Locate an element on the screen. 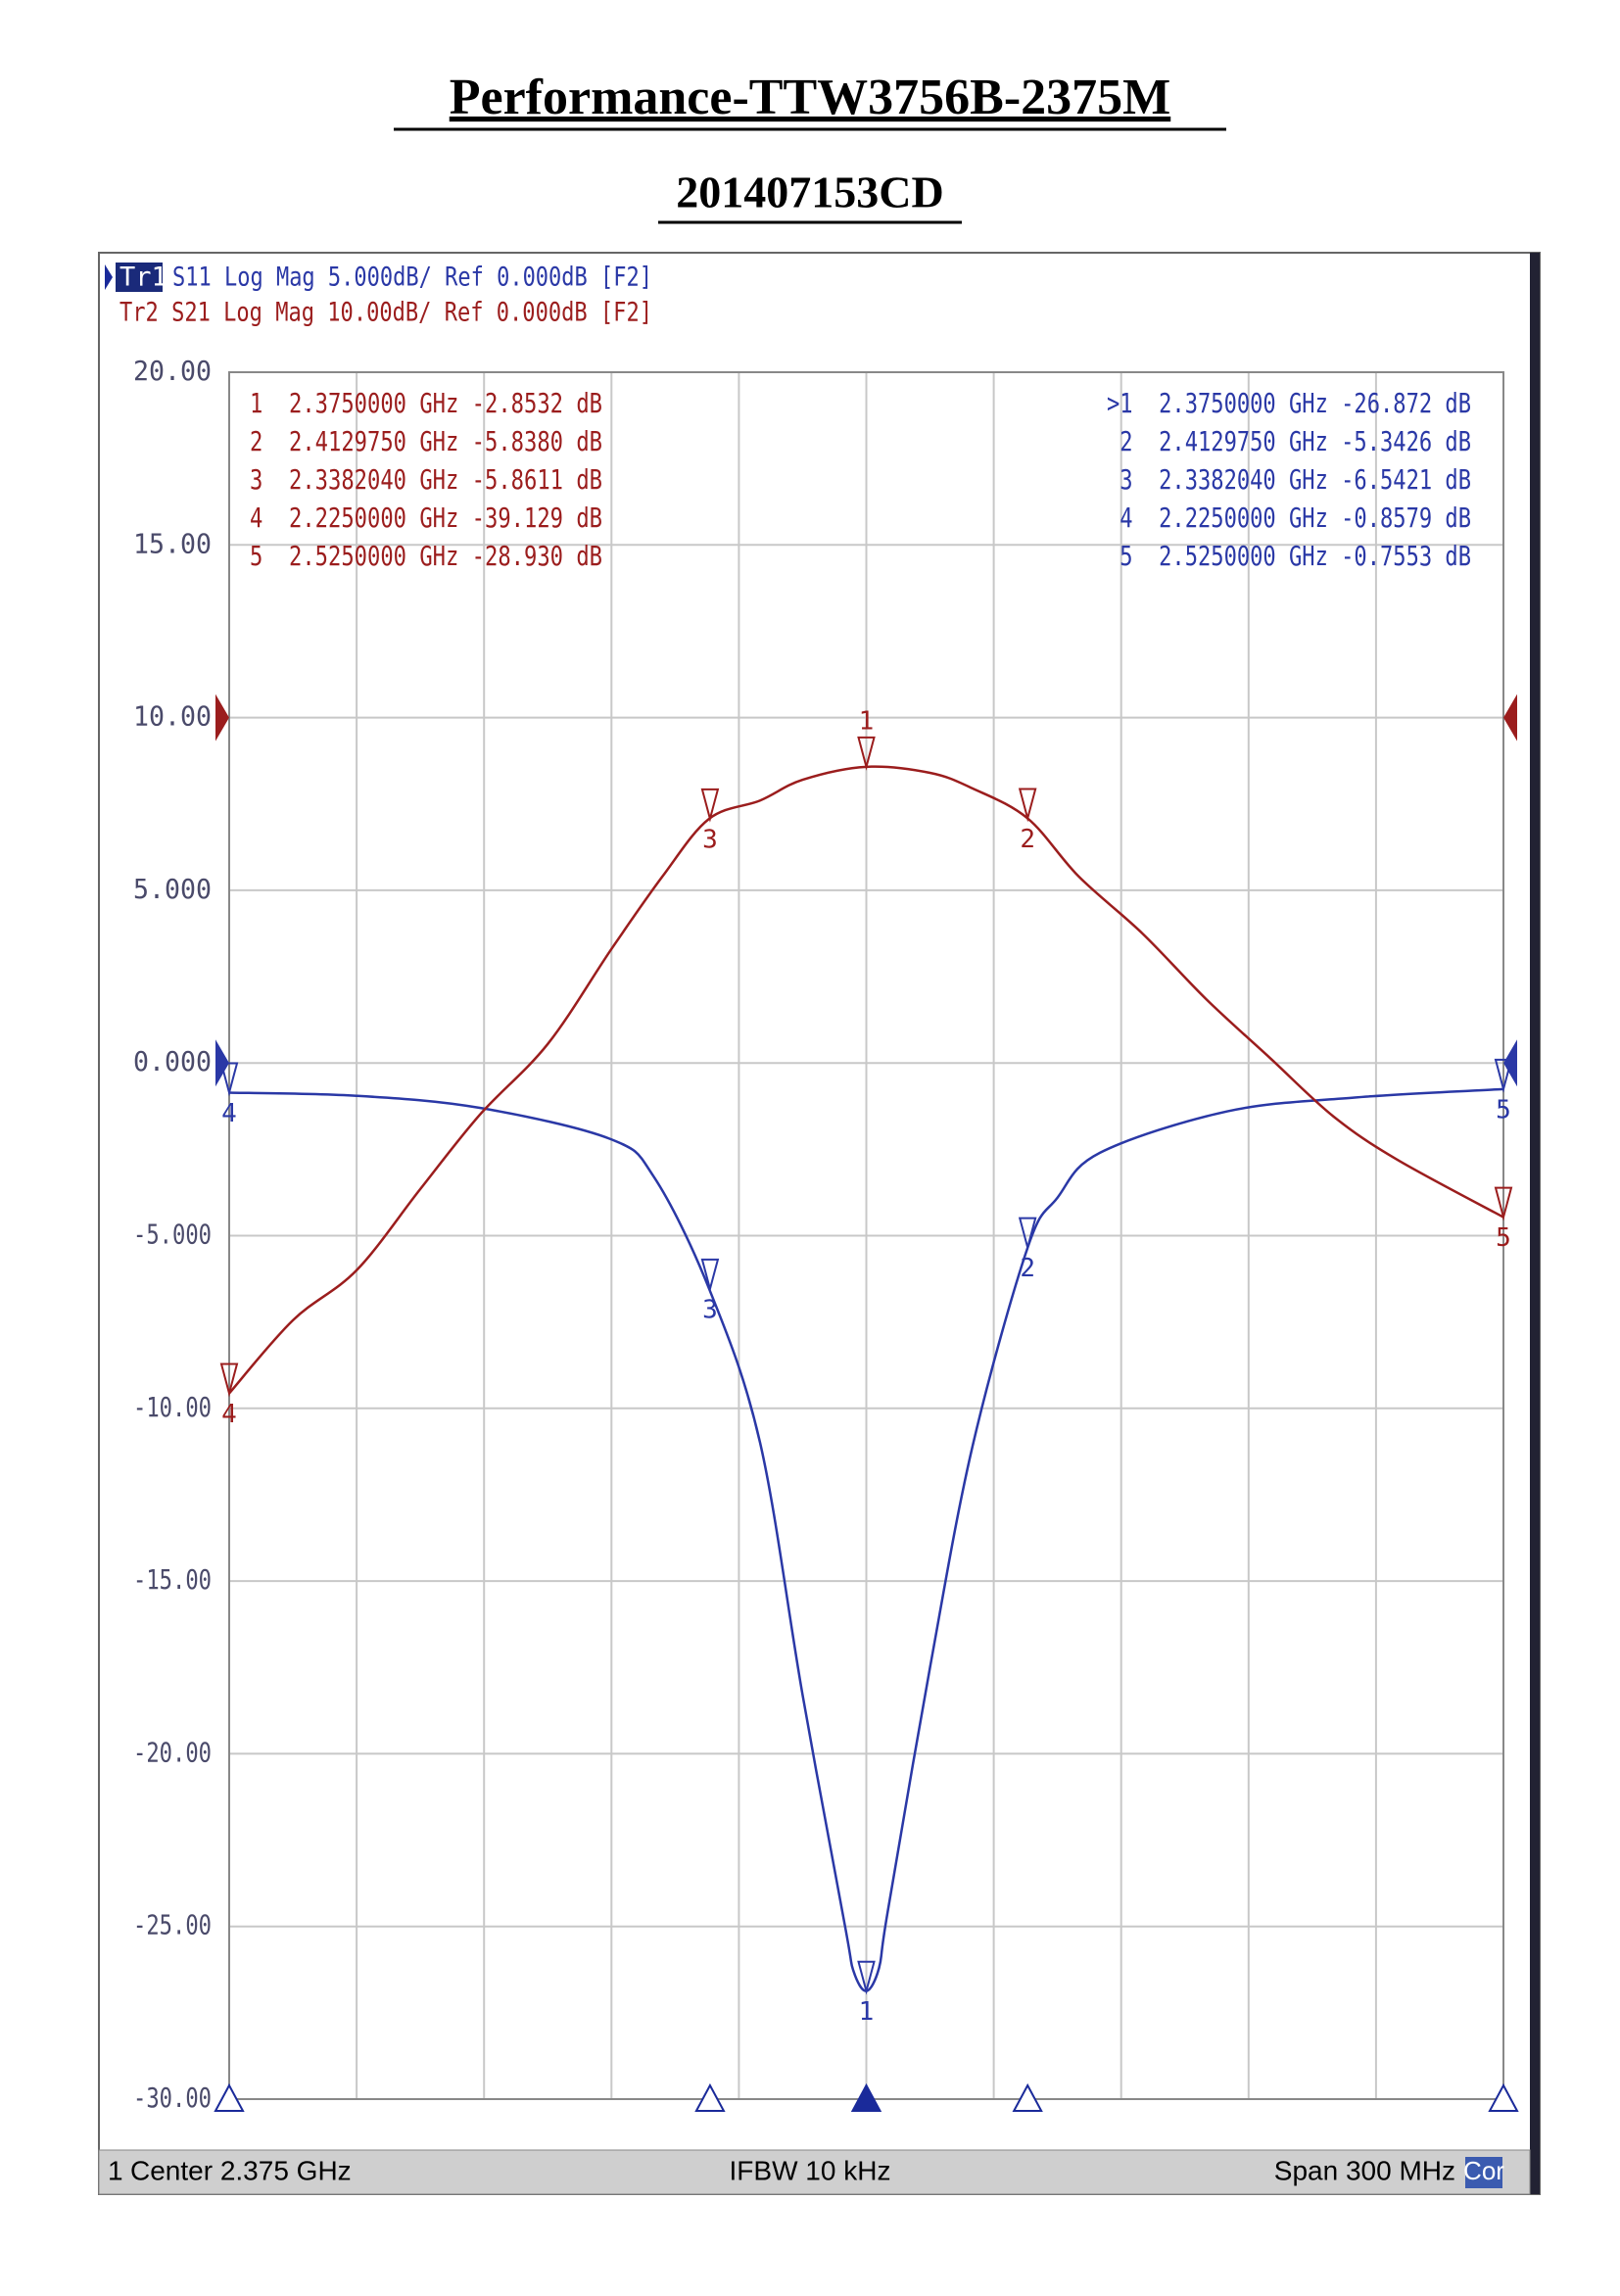  y-tick-label: -20.00 is located at coordinates (172, 1752).